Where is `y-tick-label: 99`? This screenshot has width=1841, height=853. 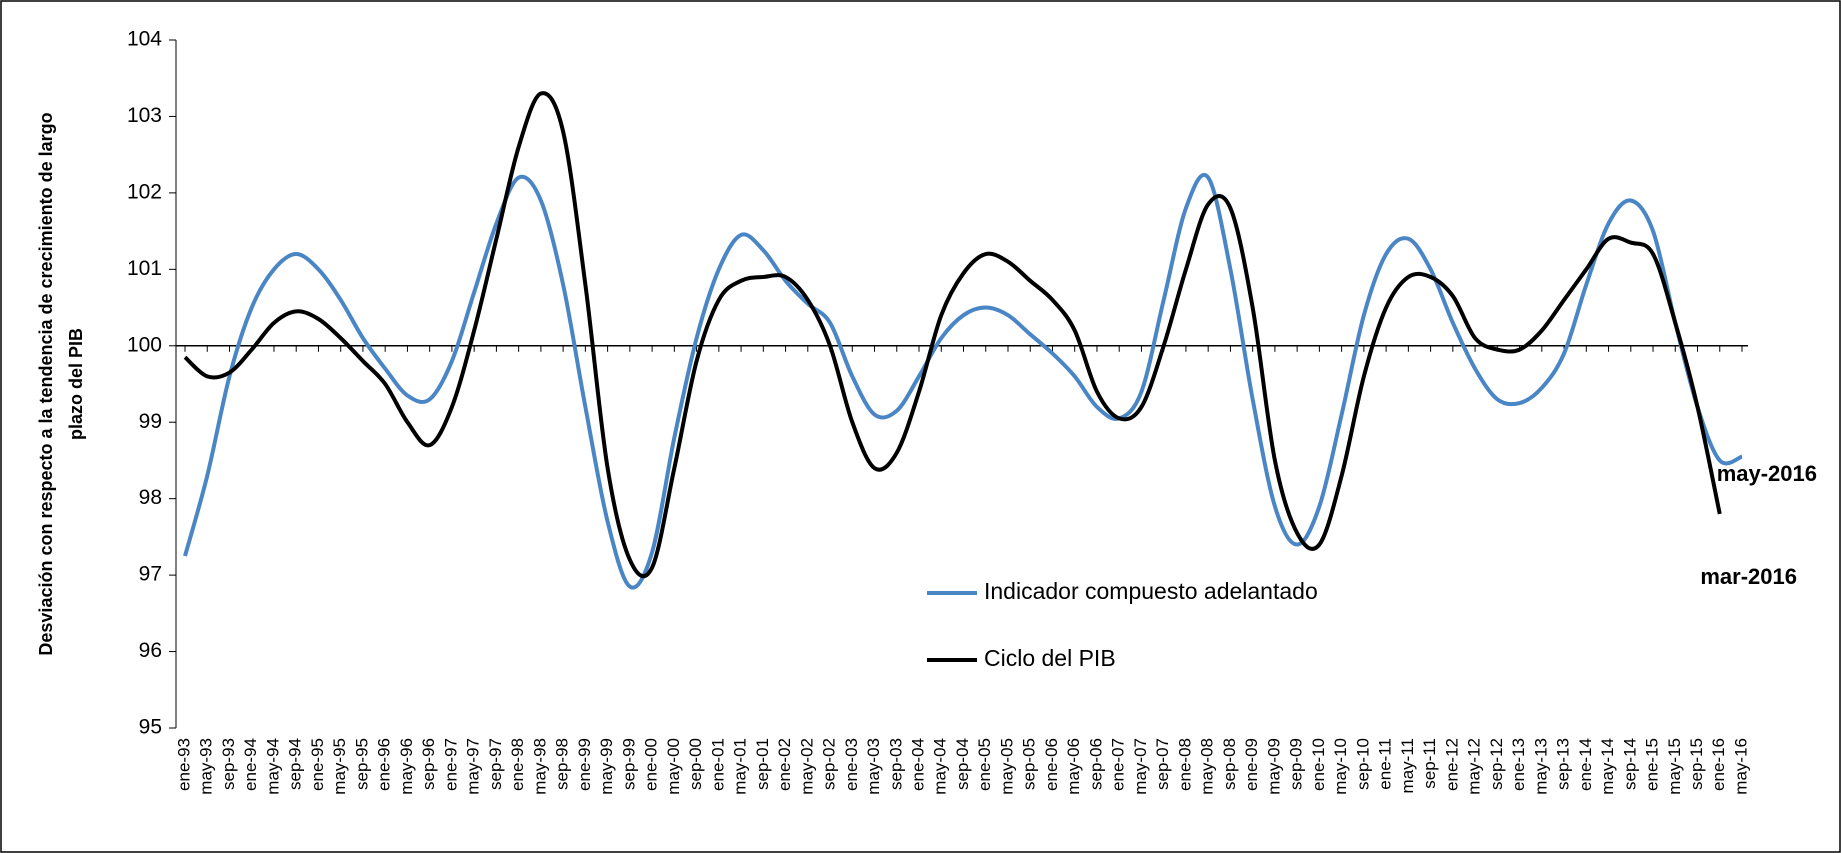 y-tick-label: 99 is located at coordinates (150, 421).